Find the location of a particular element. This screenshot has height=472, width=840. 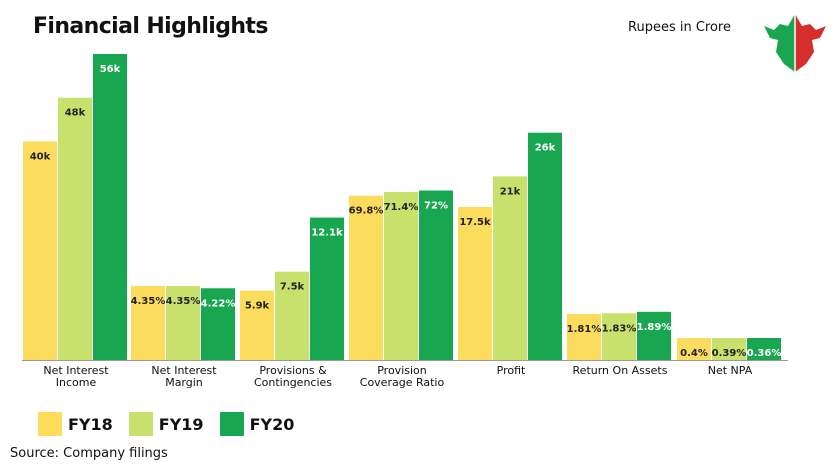

category-label: Income is located at coordinates (76, 382).